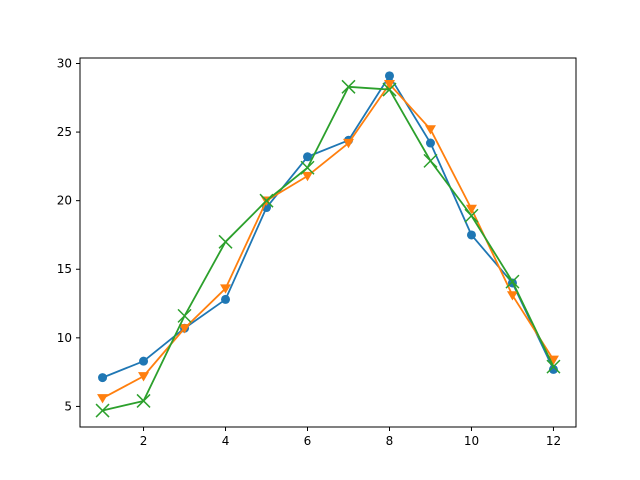 This screenshot has width=640, height=480. Describe the element at coordinates (471, 441) in the screenshot. I see `x-tick-label: 10` at that location.